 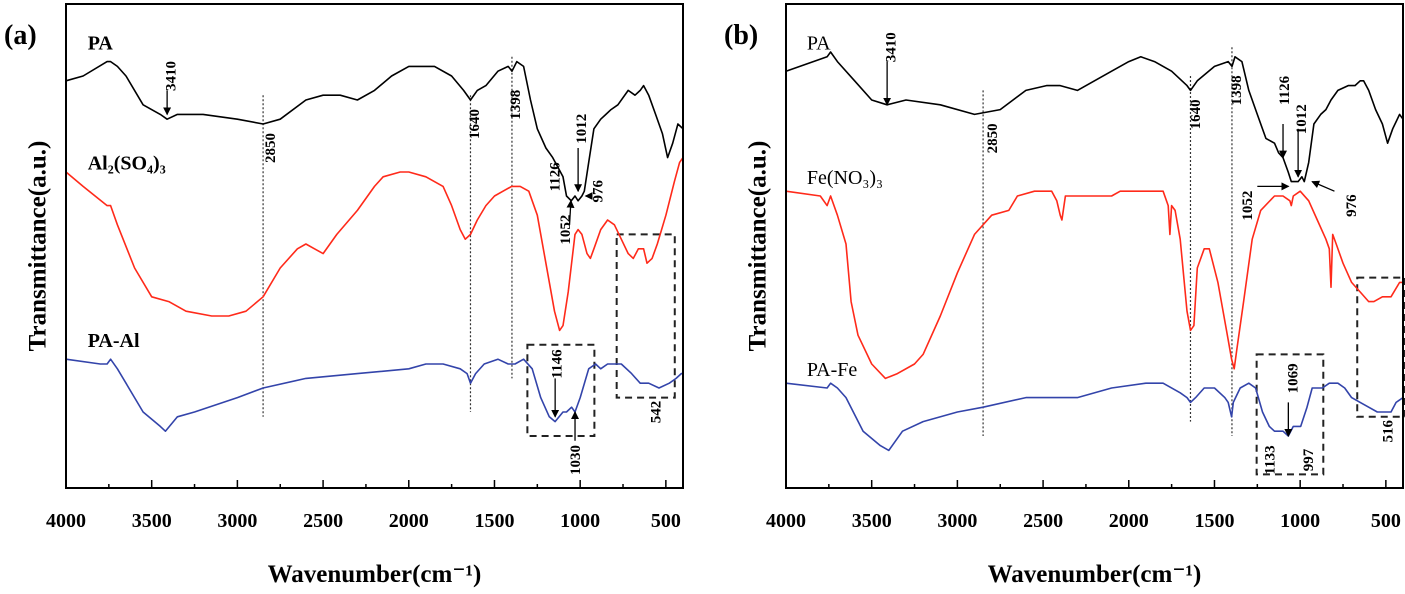 What do you see at coordinates (127, 163) in the screenshot?
I see `series-label: Al₂(SO₄)₃` at bounding box center [127, 163].